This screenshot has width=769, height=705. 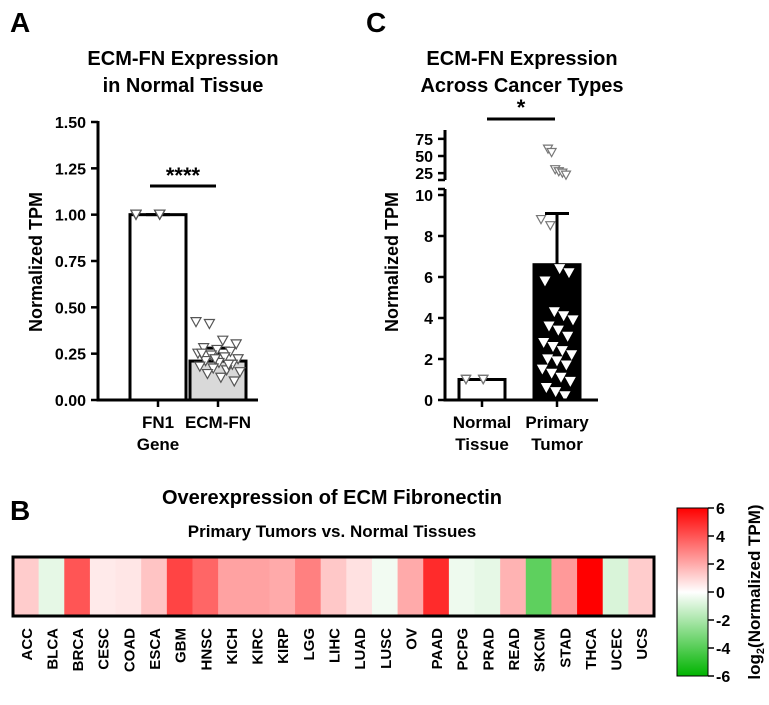 I want to click on colorbar-label-prefix: log, so click(x=754, y=667).